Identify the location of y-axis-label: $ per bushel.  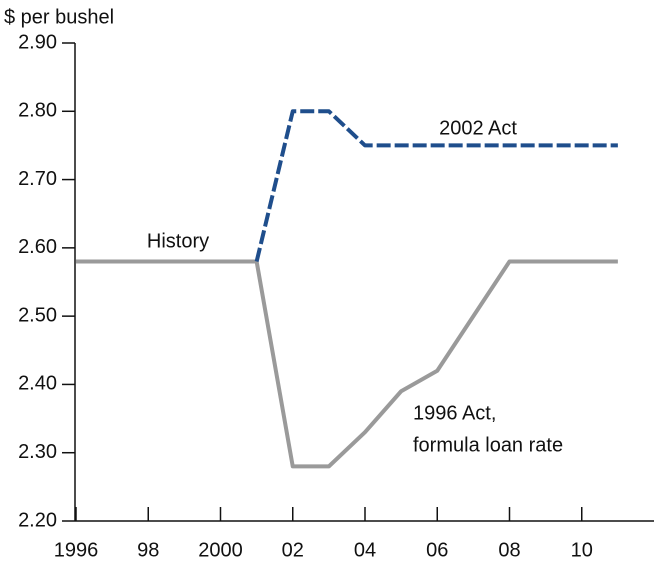
(59, 17).